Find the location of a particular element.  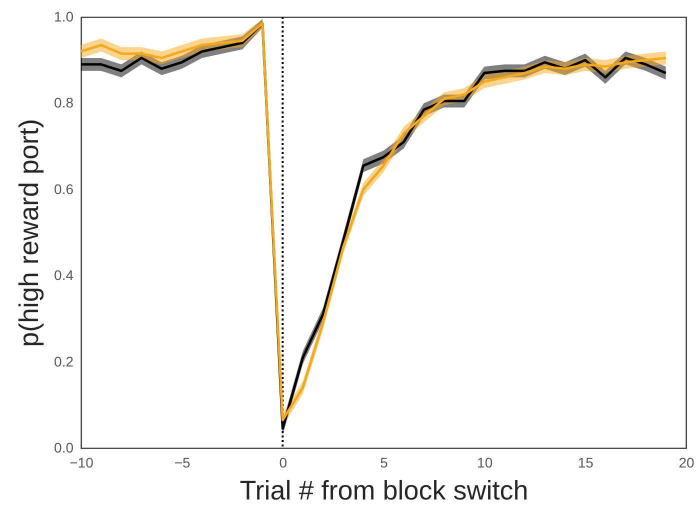

x-tick-label: 0 is located at coordinates (283, 462).